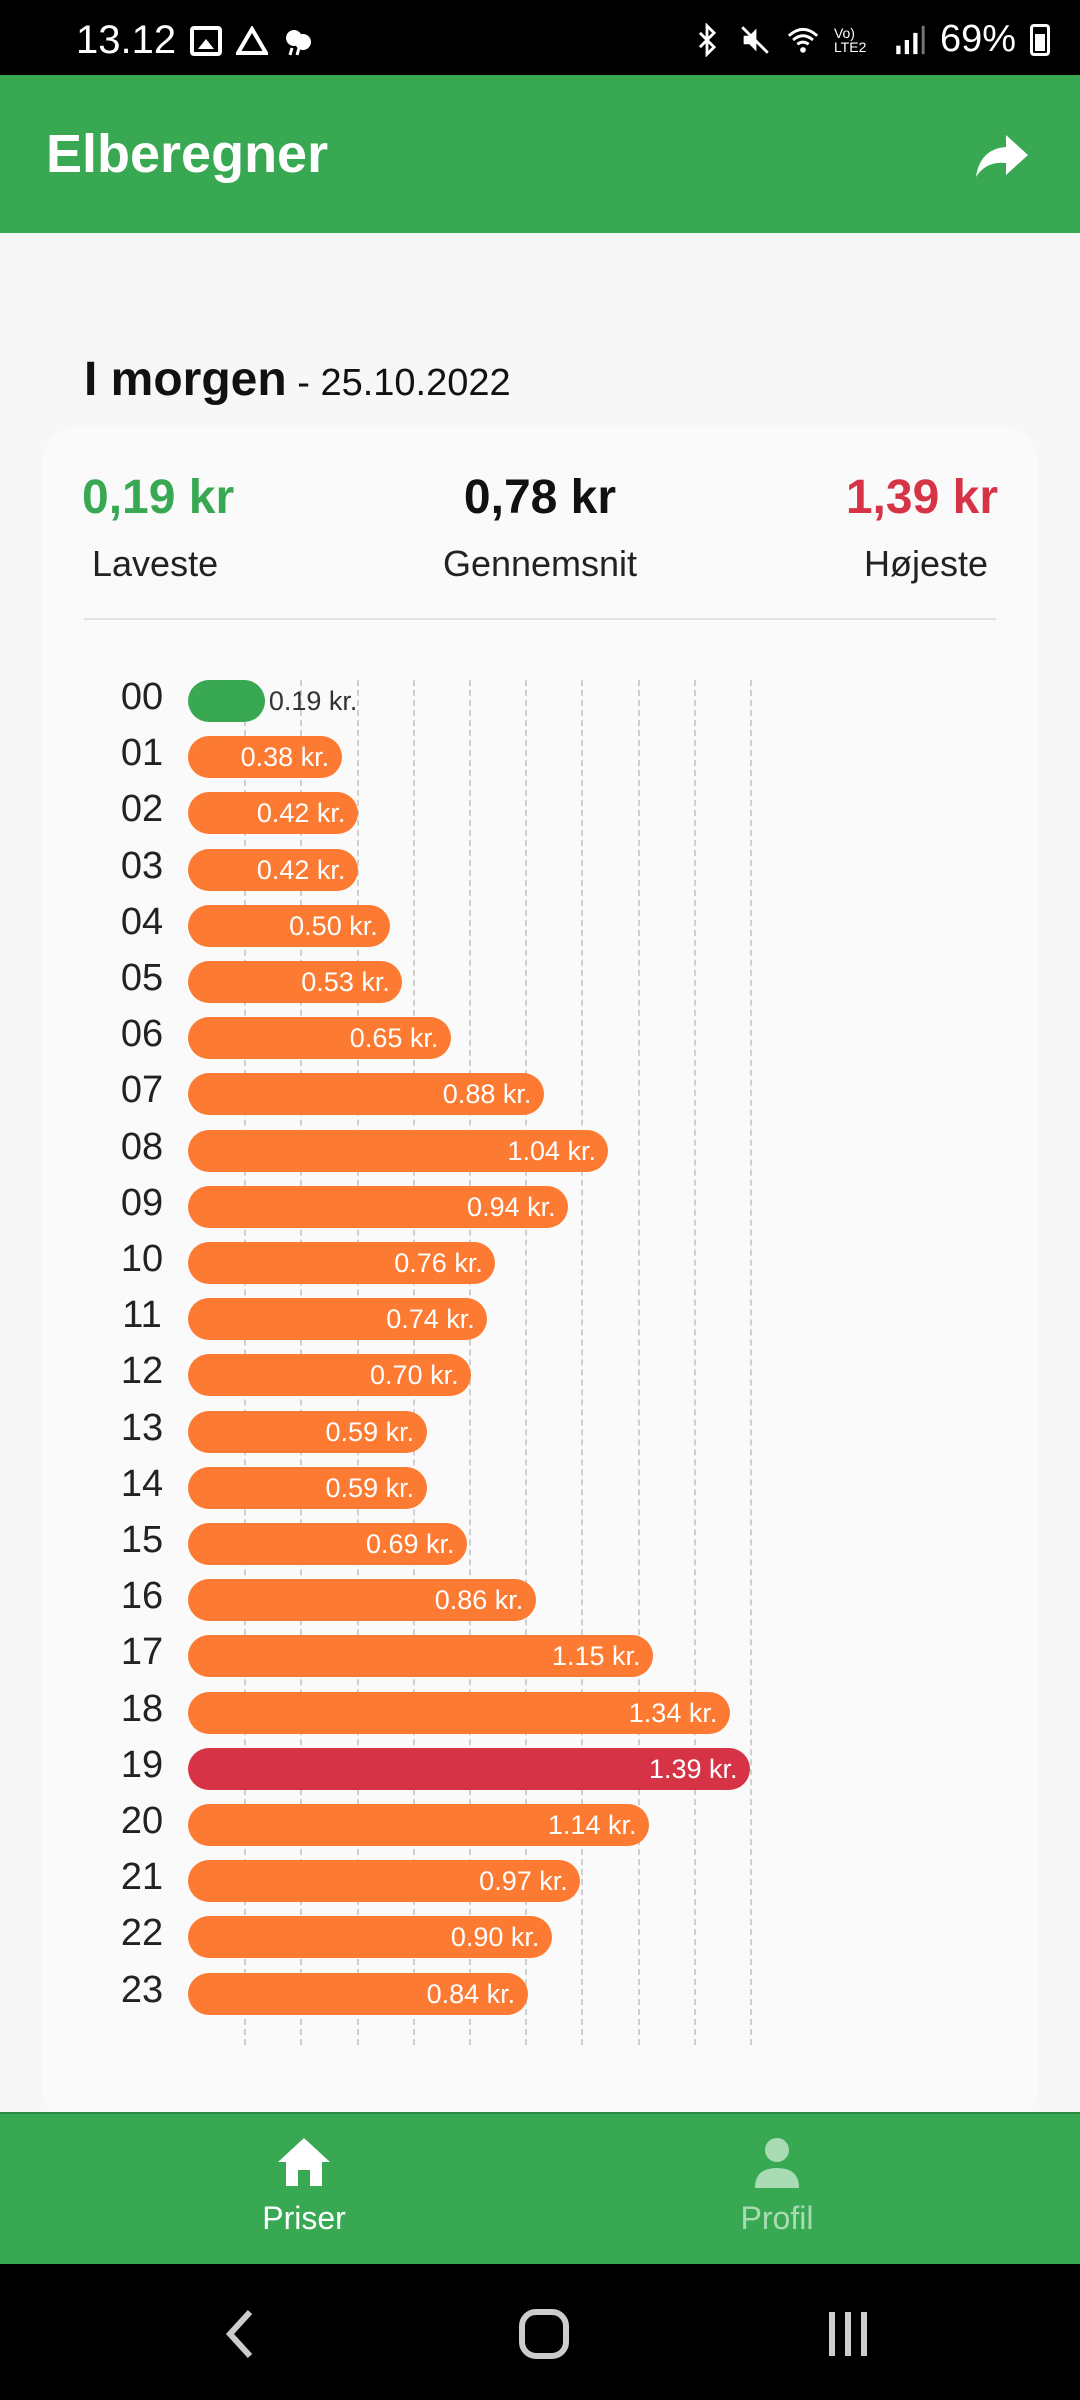 This screenshot has height=2400, width=1080. What do you see at coordinates (297, 379) in the screenshot?
I see `date-heading: I morgen - 25.10.2022` at bounding box center [297, 379].